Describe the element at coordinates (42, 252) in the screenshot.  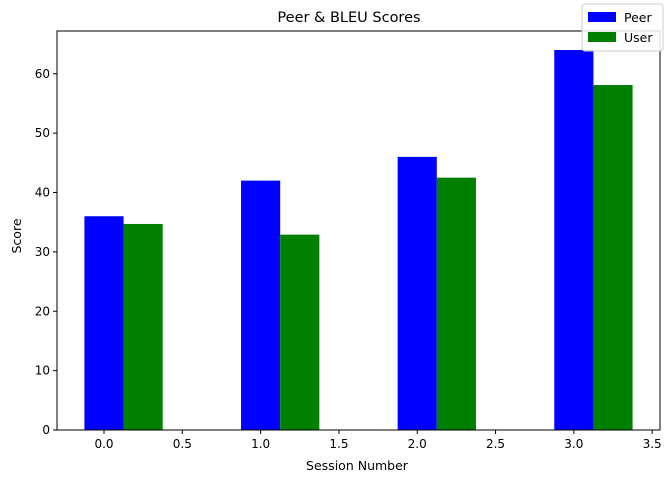
I see `y-tick-label: 30` at that location.